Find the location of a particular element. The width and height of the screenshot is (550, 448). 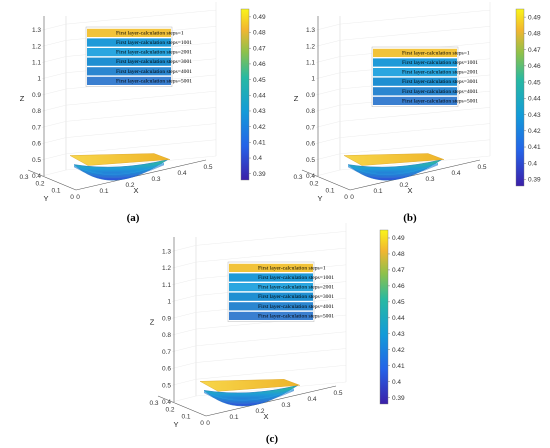

legend-entry: First layer-calculation steps=3001 is located at coordinates (154, 62).